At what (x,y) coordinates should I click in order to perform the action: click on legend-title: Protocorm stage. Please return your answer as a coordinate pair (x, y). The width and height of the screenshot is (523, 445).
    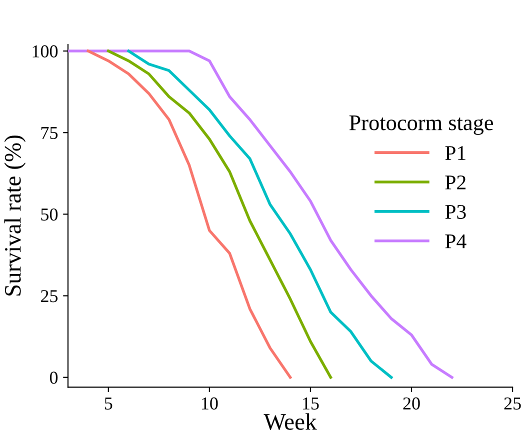
    Looking at the image, I should click on (421, 125).